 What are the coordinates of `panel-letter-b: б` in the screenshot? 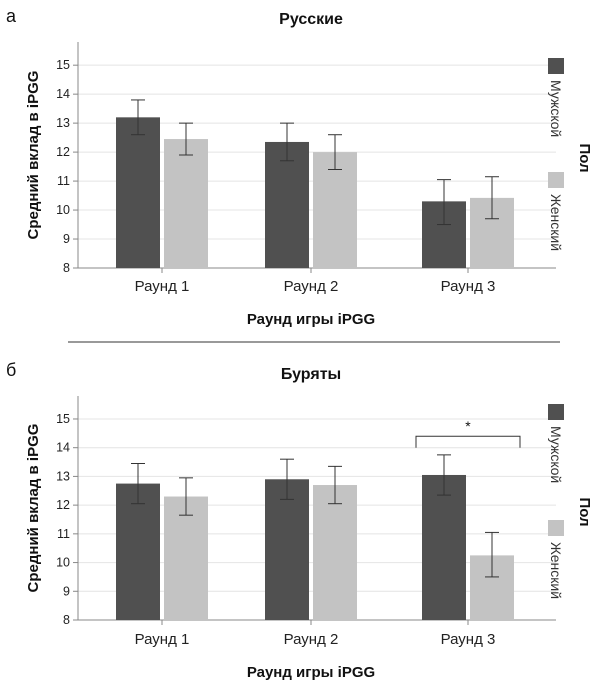 It's located at (11, 370).